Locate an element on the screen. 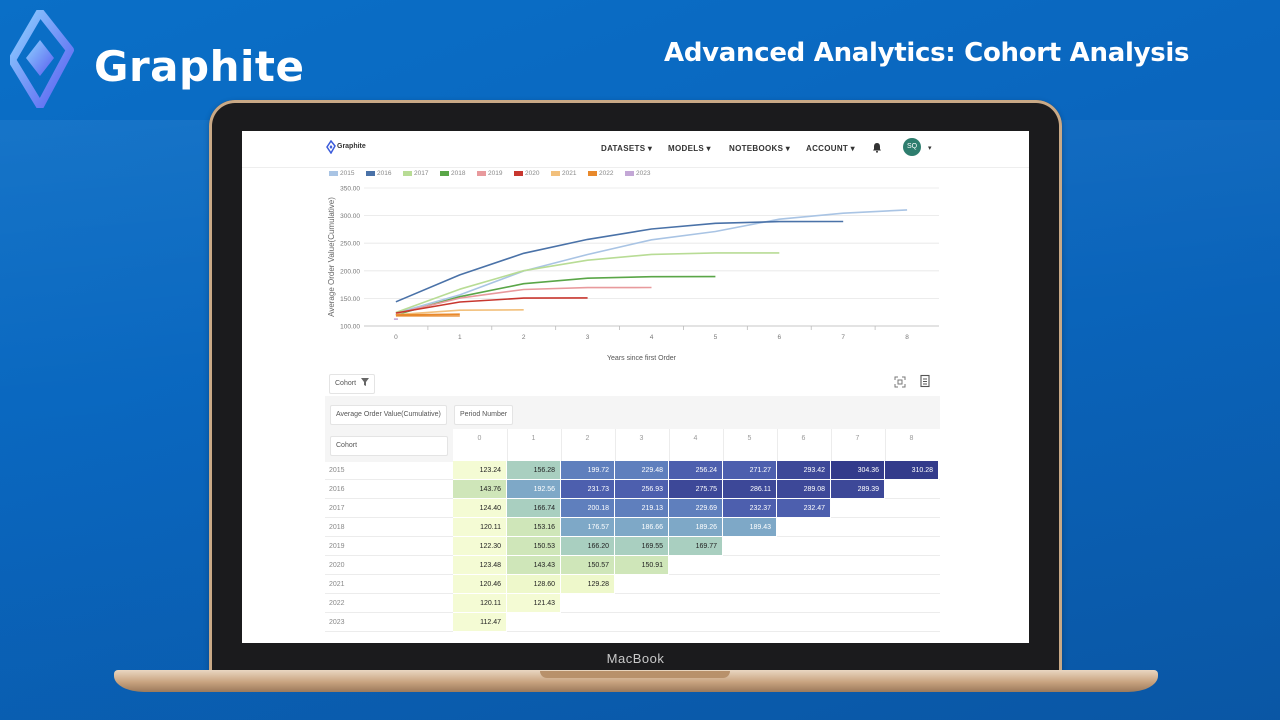 This screenshot has height=720, width=1280. table-cell: 219.13 is located at coordinates (642, 508).